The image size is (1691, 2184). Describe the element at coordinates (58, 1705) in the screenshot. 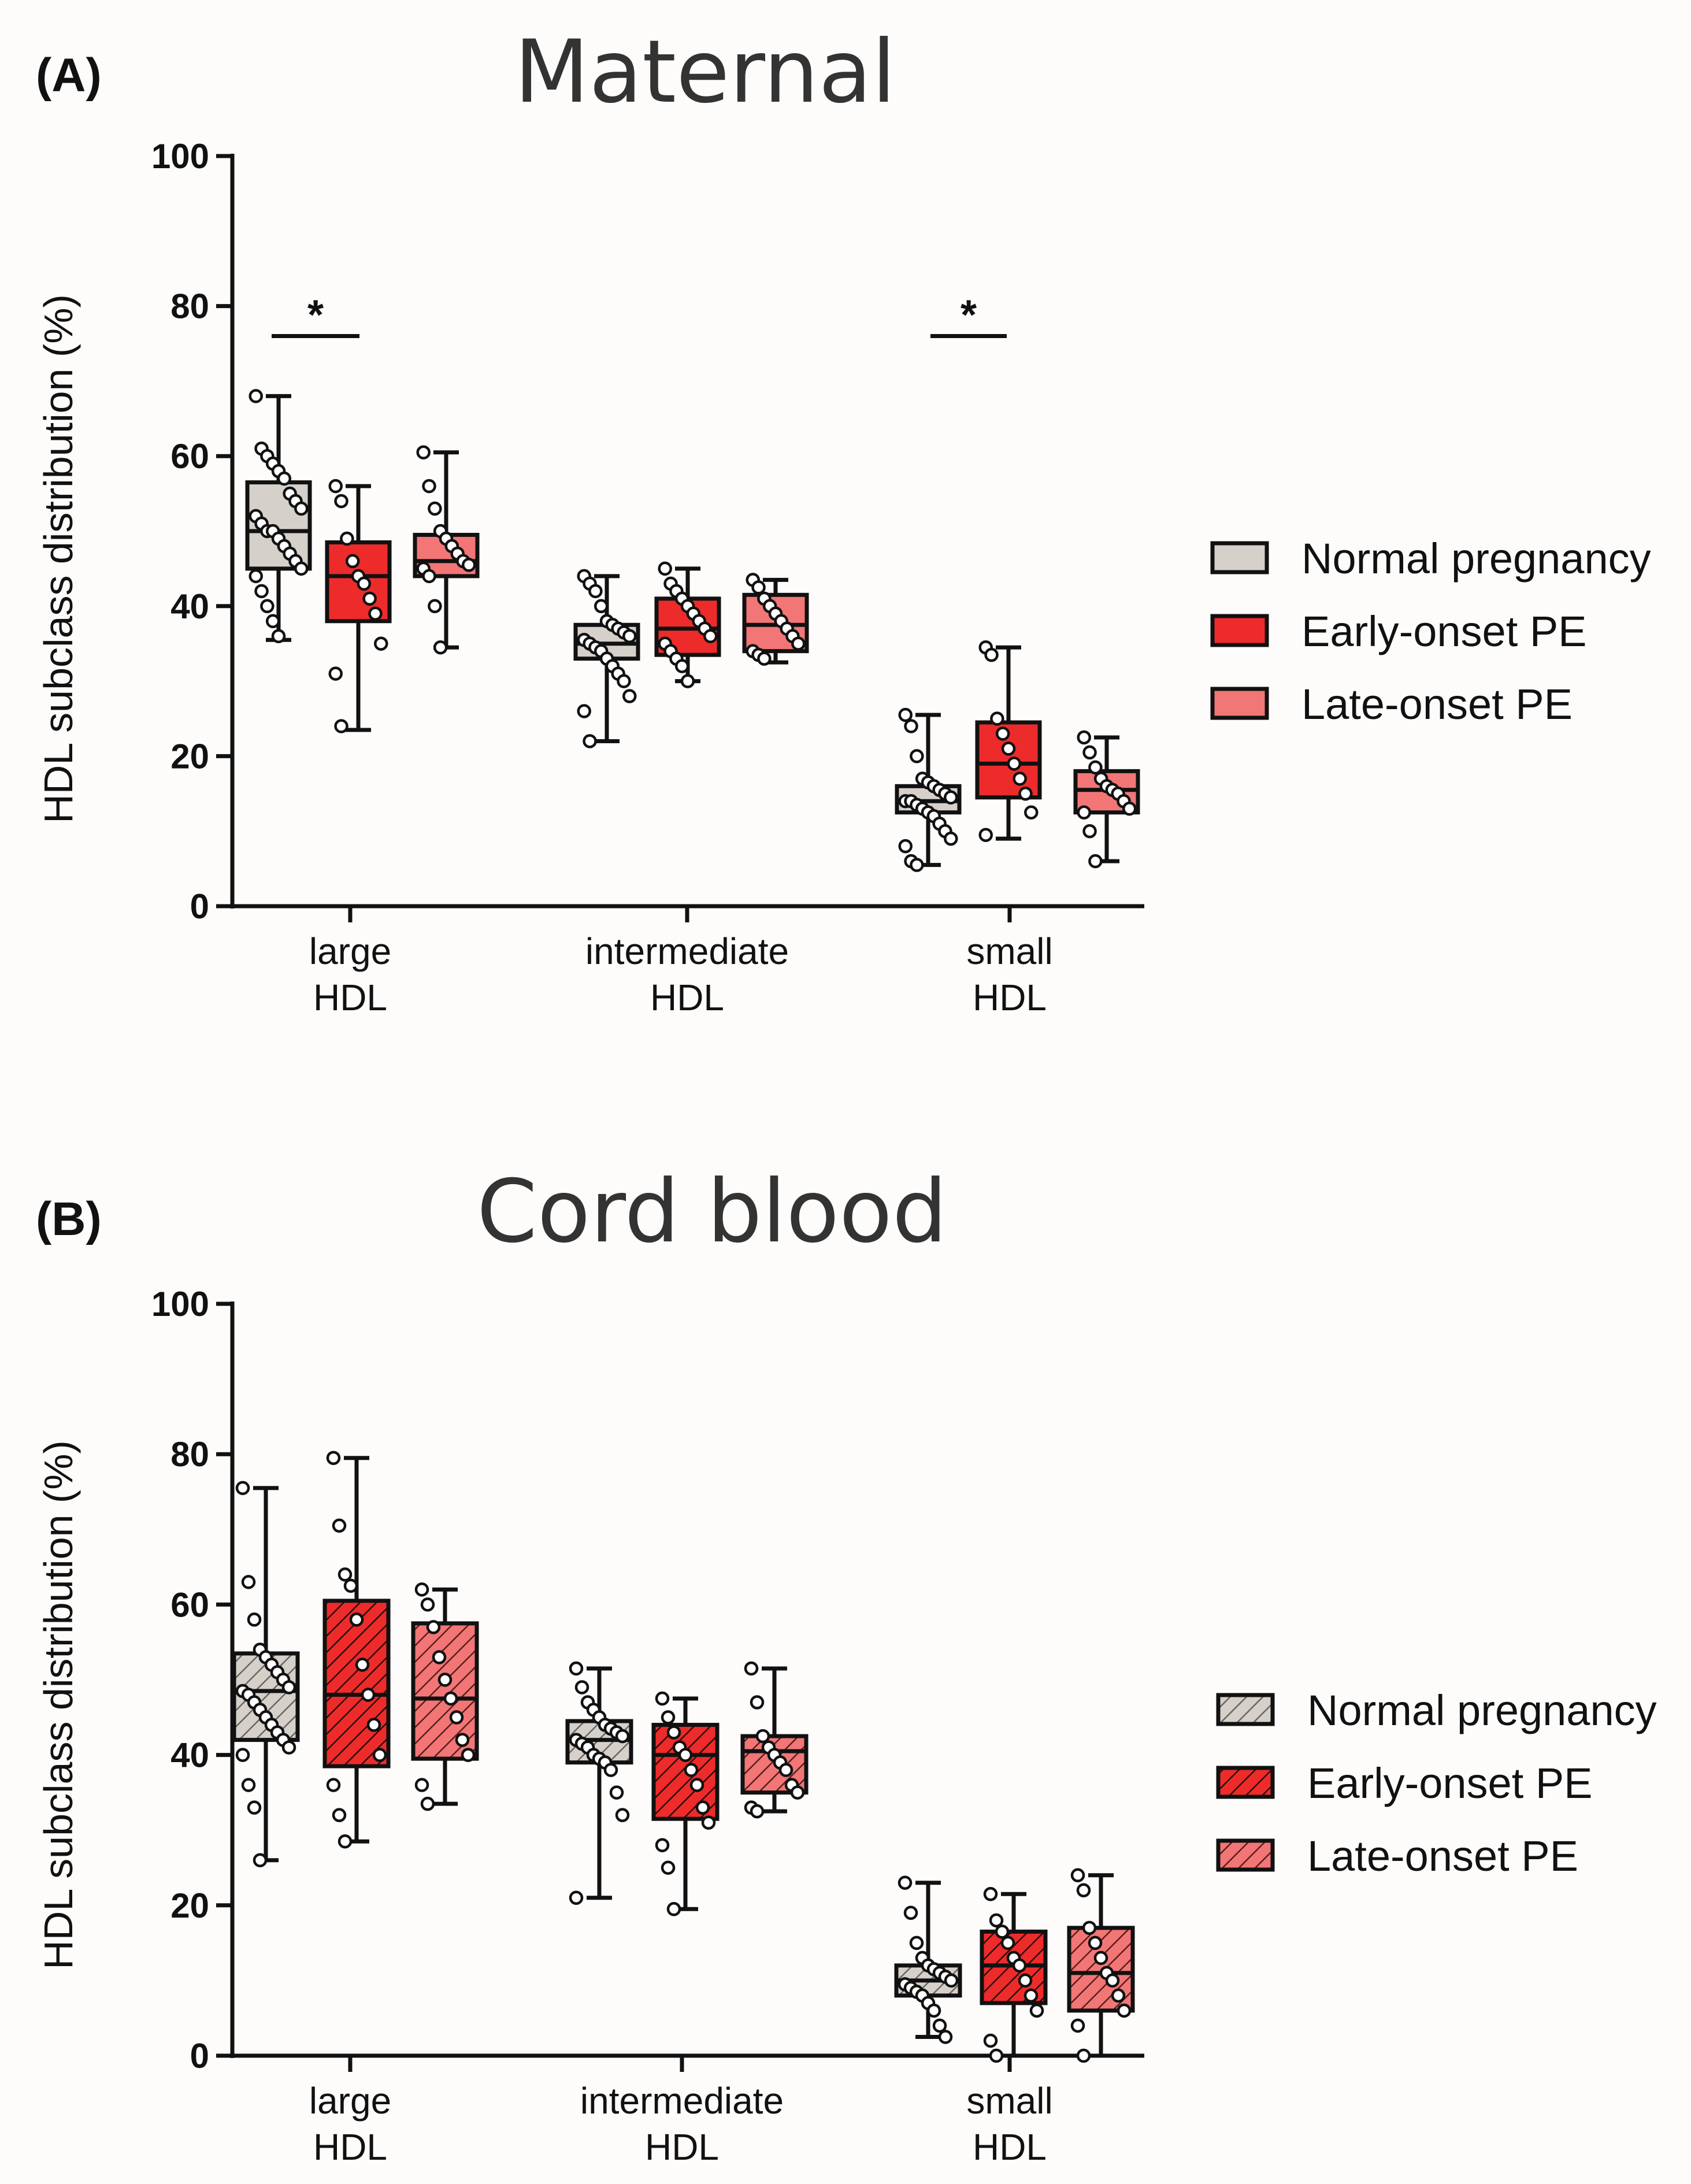

I see `panel-b-ylabel: HDL subclass distribution (%)` at that location.